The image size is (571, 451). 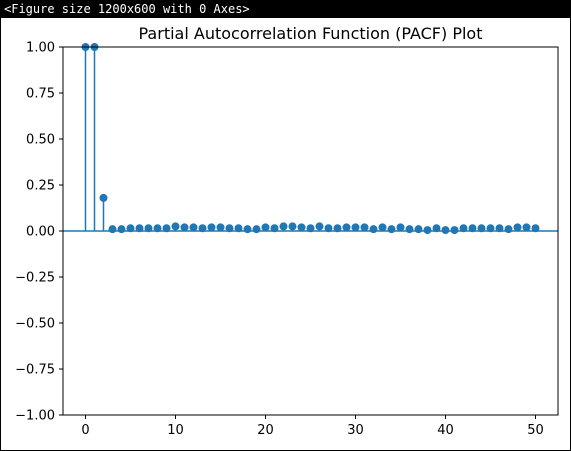 I want to click on y-tick-label: 0.75, so click(x=40, y=94).